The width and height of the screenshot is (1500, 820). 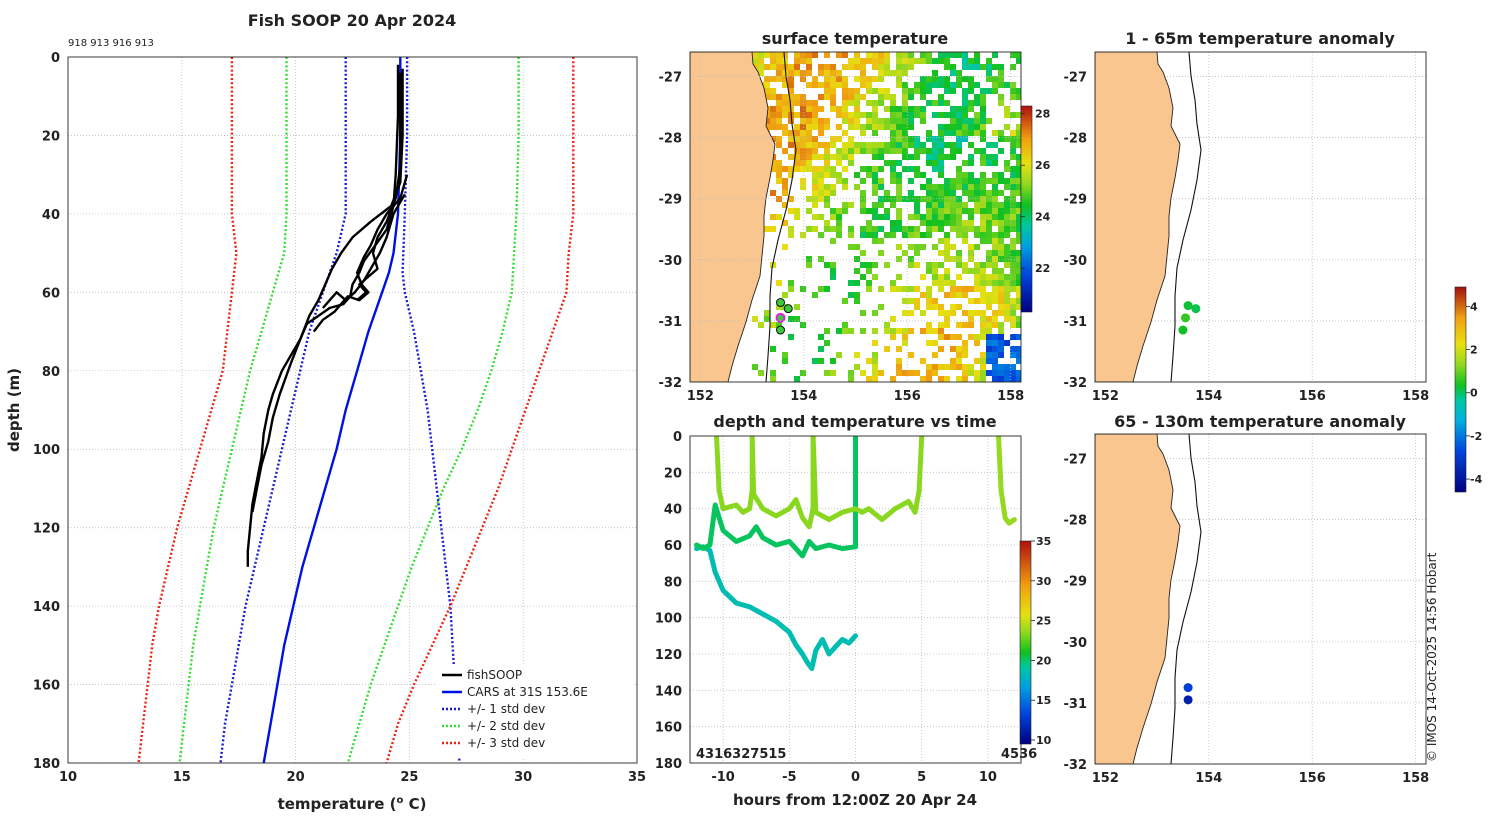 I want to click on profile-xtick-label: 10, so click(x=68, y=777).